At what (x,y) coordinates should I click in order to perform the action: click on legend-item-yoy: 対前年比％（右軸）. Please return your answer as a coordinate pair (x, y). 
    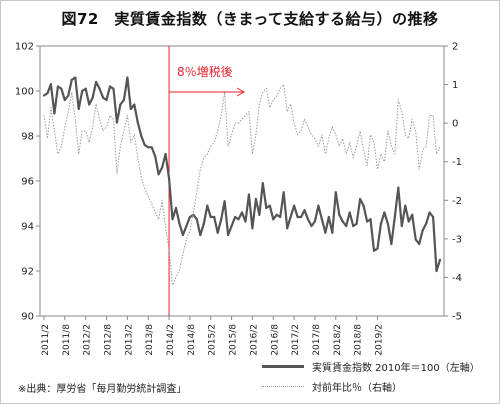
    Looking at the image, I should click on (371, 386).